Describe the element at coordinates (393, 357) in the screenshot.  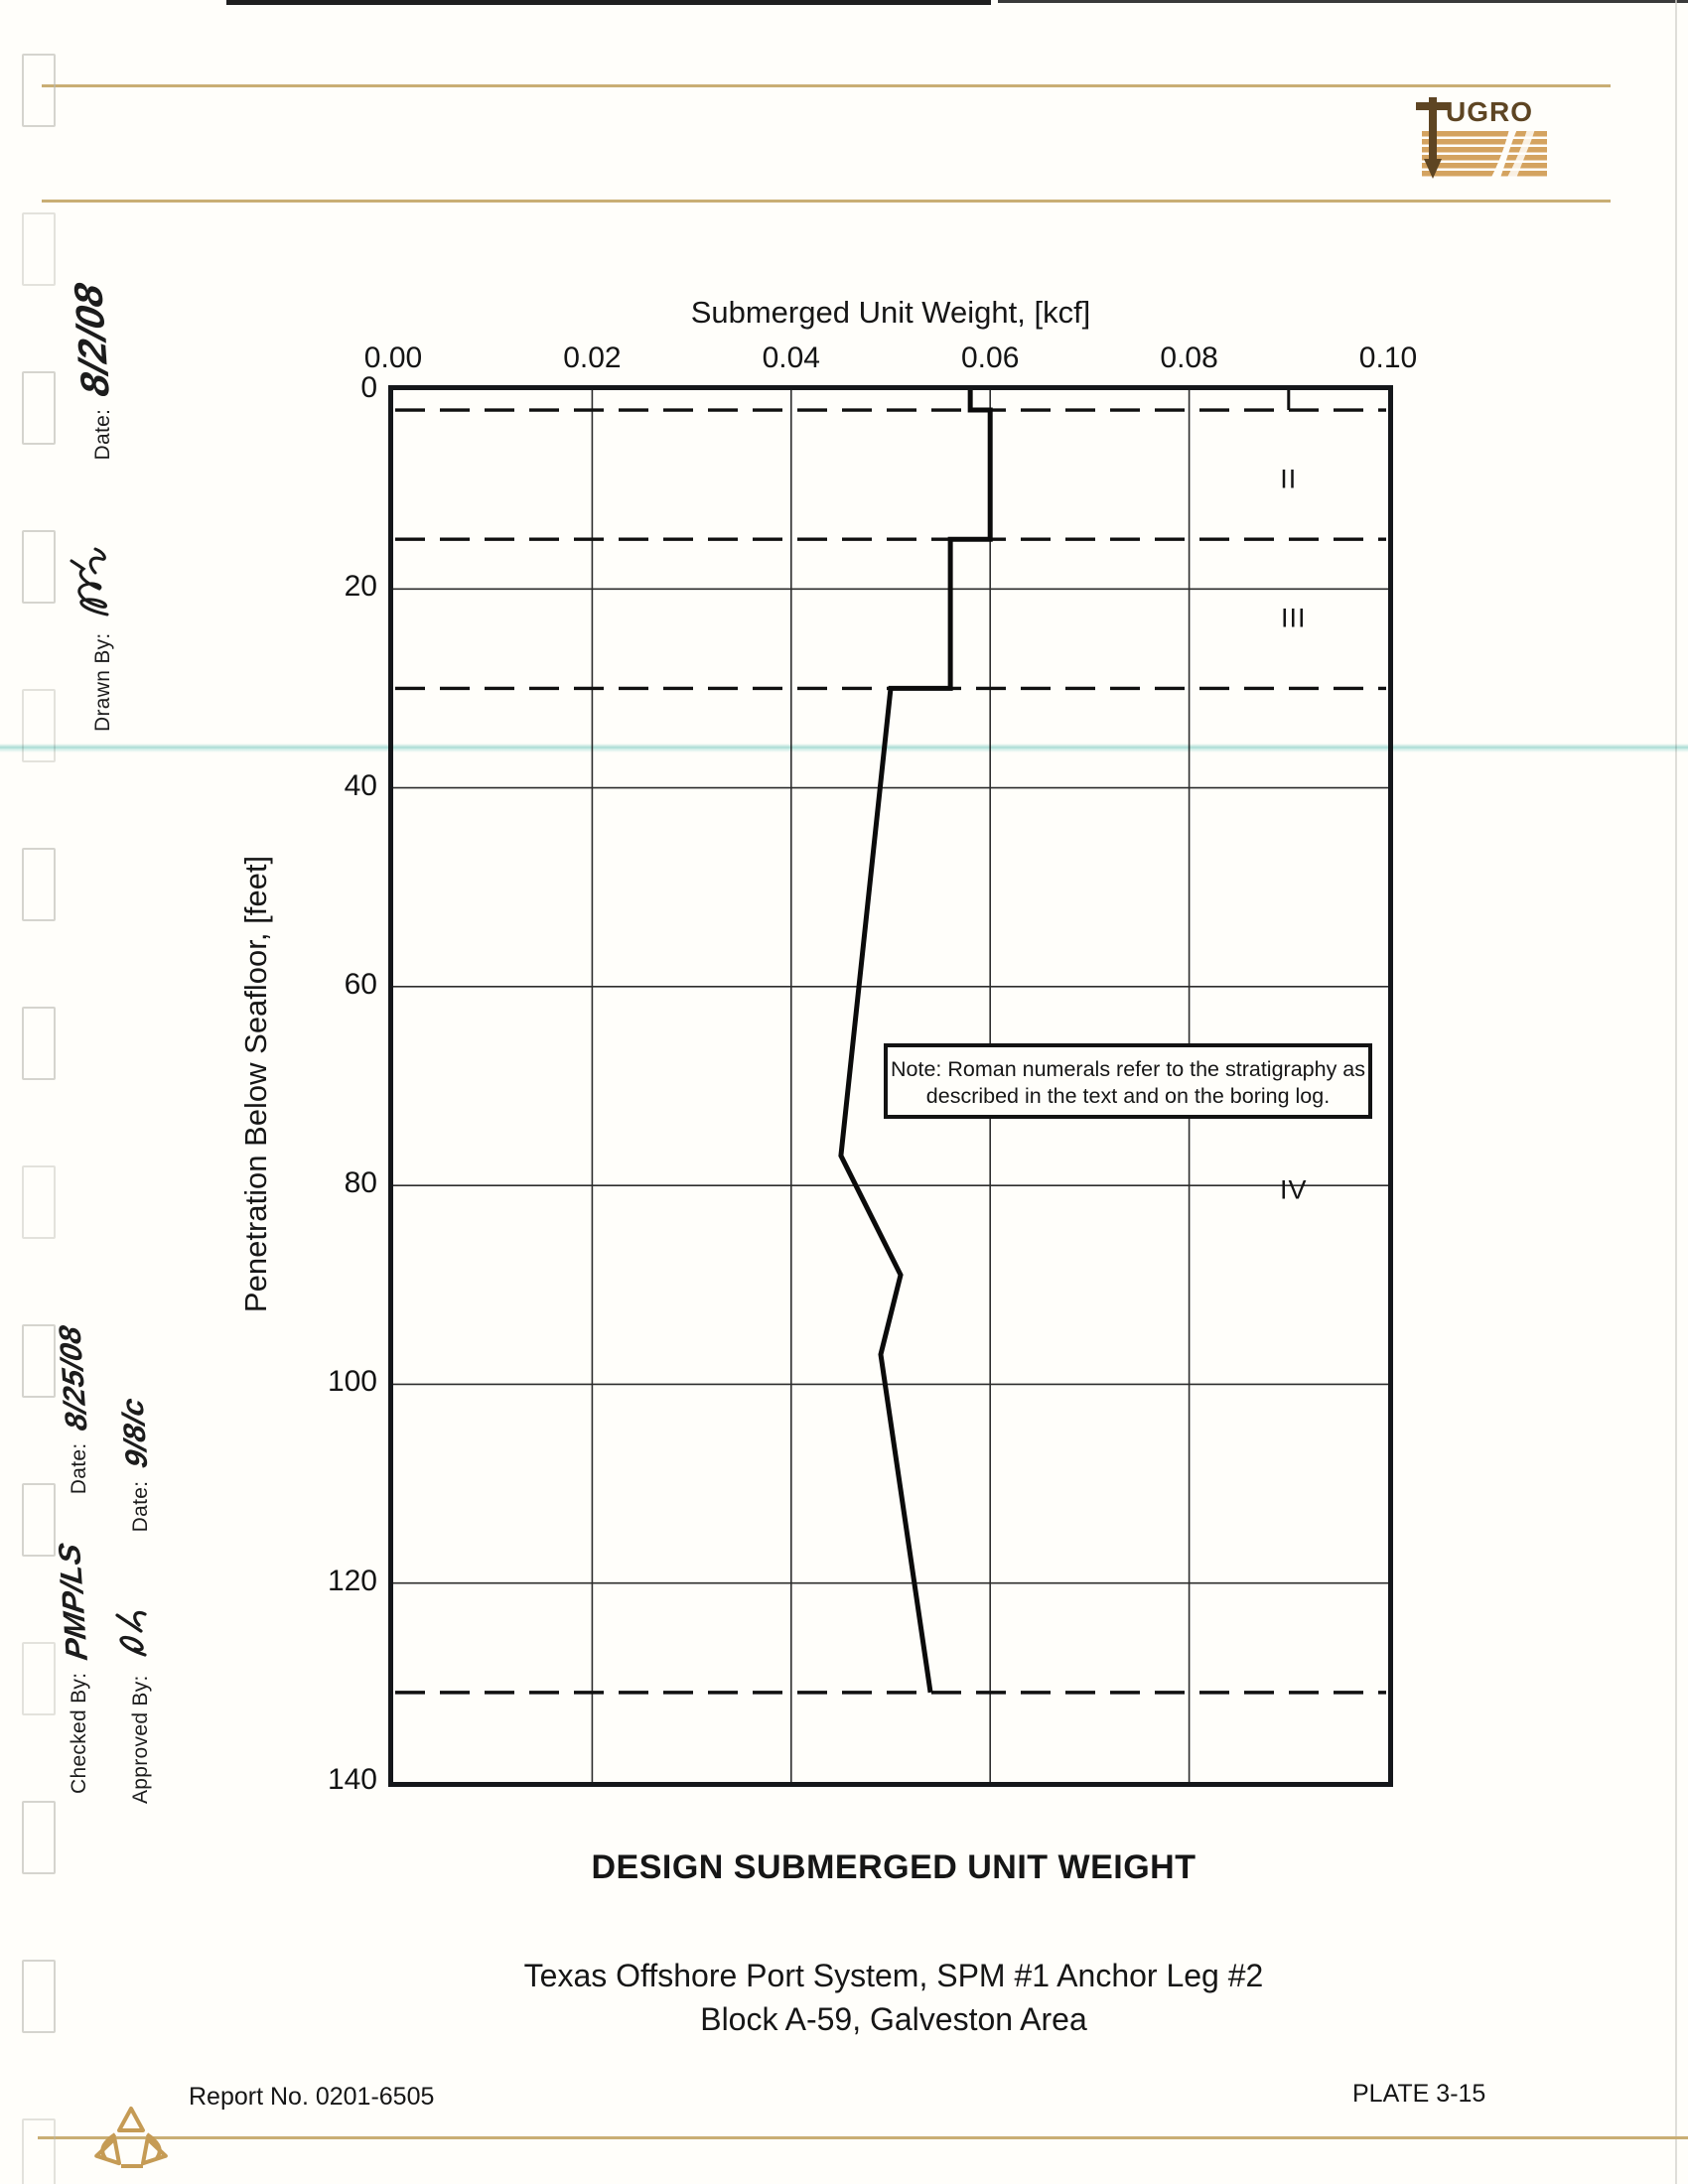
I see `x-tick-label: 0.00` at that location.